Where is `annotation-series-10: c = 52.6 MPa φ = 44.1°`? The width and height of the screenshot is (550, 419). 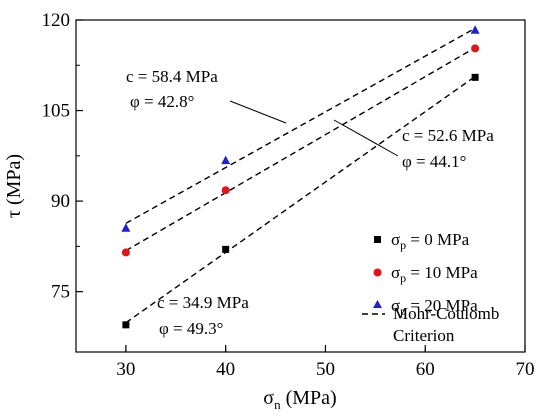
annotation-series-10: c = 52.6 MPa φ = 44.1° is located at coordinates (448, 148).